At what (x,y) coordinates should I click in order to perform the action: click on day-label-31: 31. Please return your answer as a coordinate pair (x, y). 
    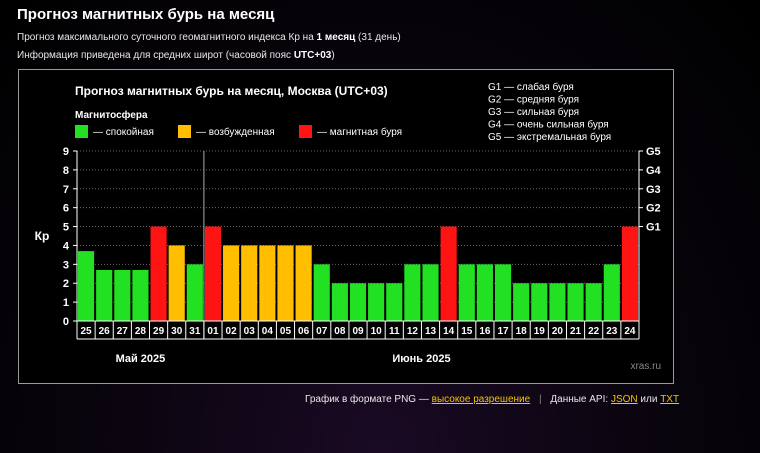
    Looking at the image, I should click on (195, 331).